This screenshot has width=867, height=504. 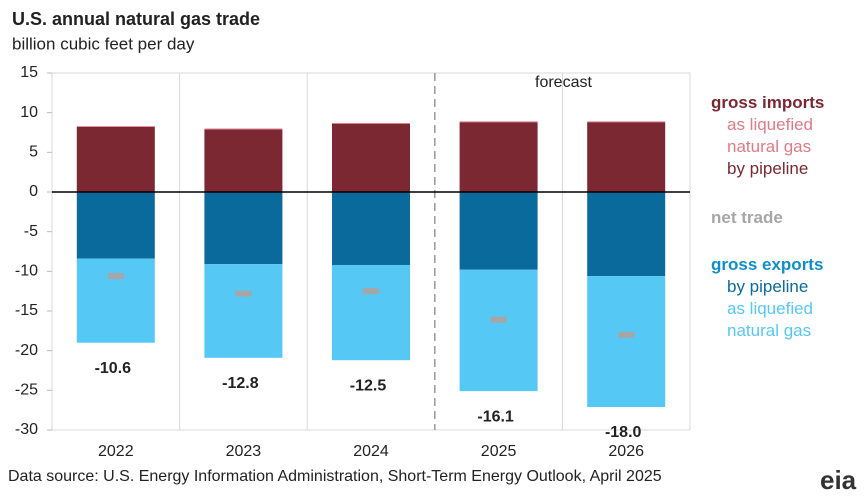 What do you see at coordinates (26, 429) in the screenshot?
I see `y-tick-label: -30` at bounding box center [26, 429].